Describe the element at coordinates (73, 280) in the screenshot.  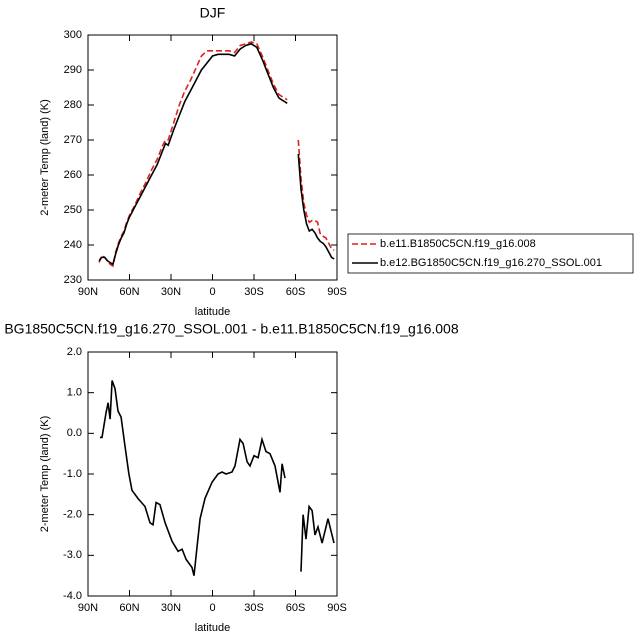
I see `y-tick-label: 230` at that location.